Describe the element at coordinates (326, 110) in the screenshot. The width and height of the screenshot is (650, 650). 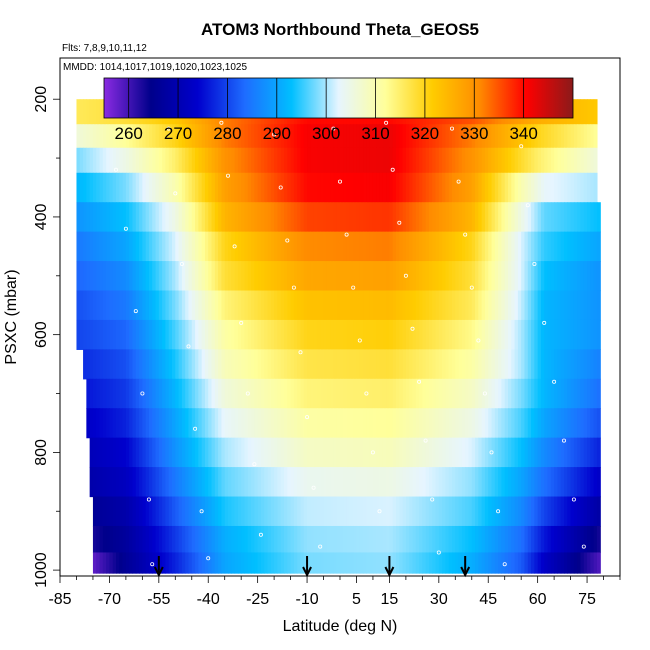
I see `colorbar-ticks: 260 270 280 290 300 310 320 330 340` at that location.